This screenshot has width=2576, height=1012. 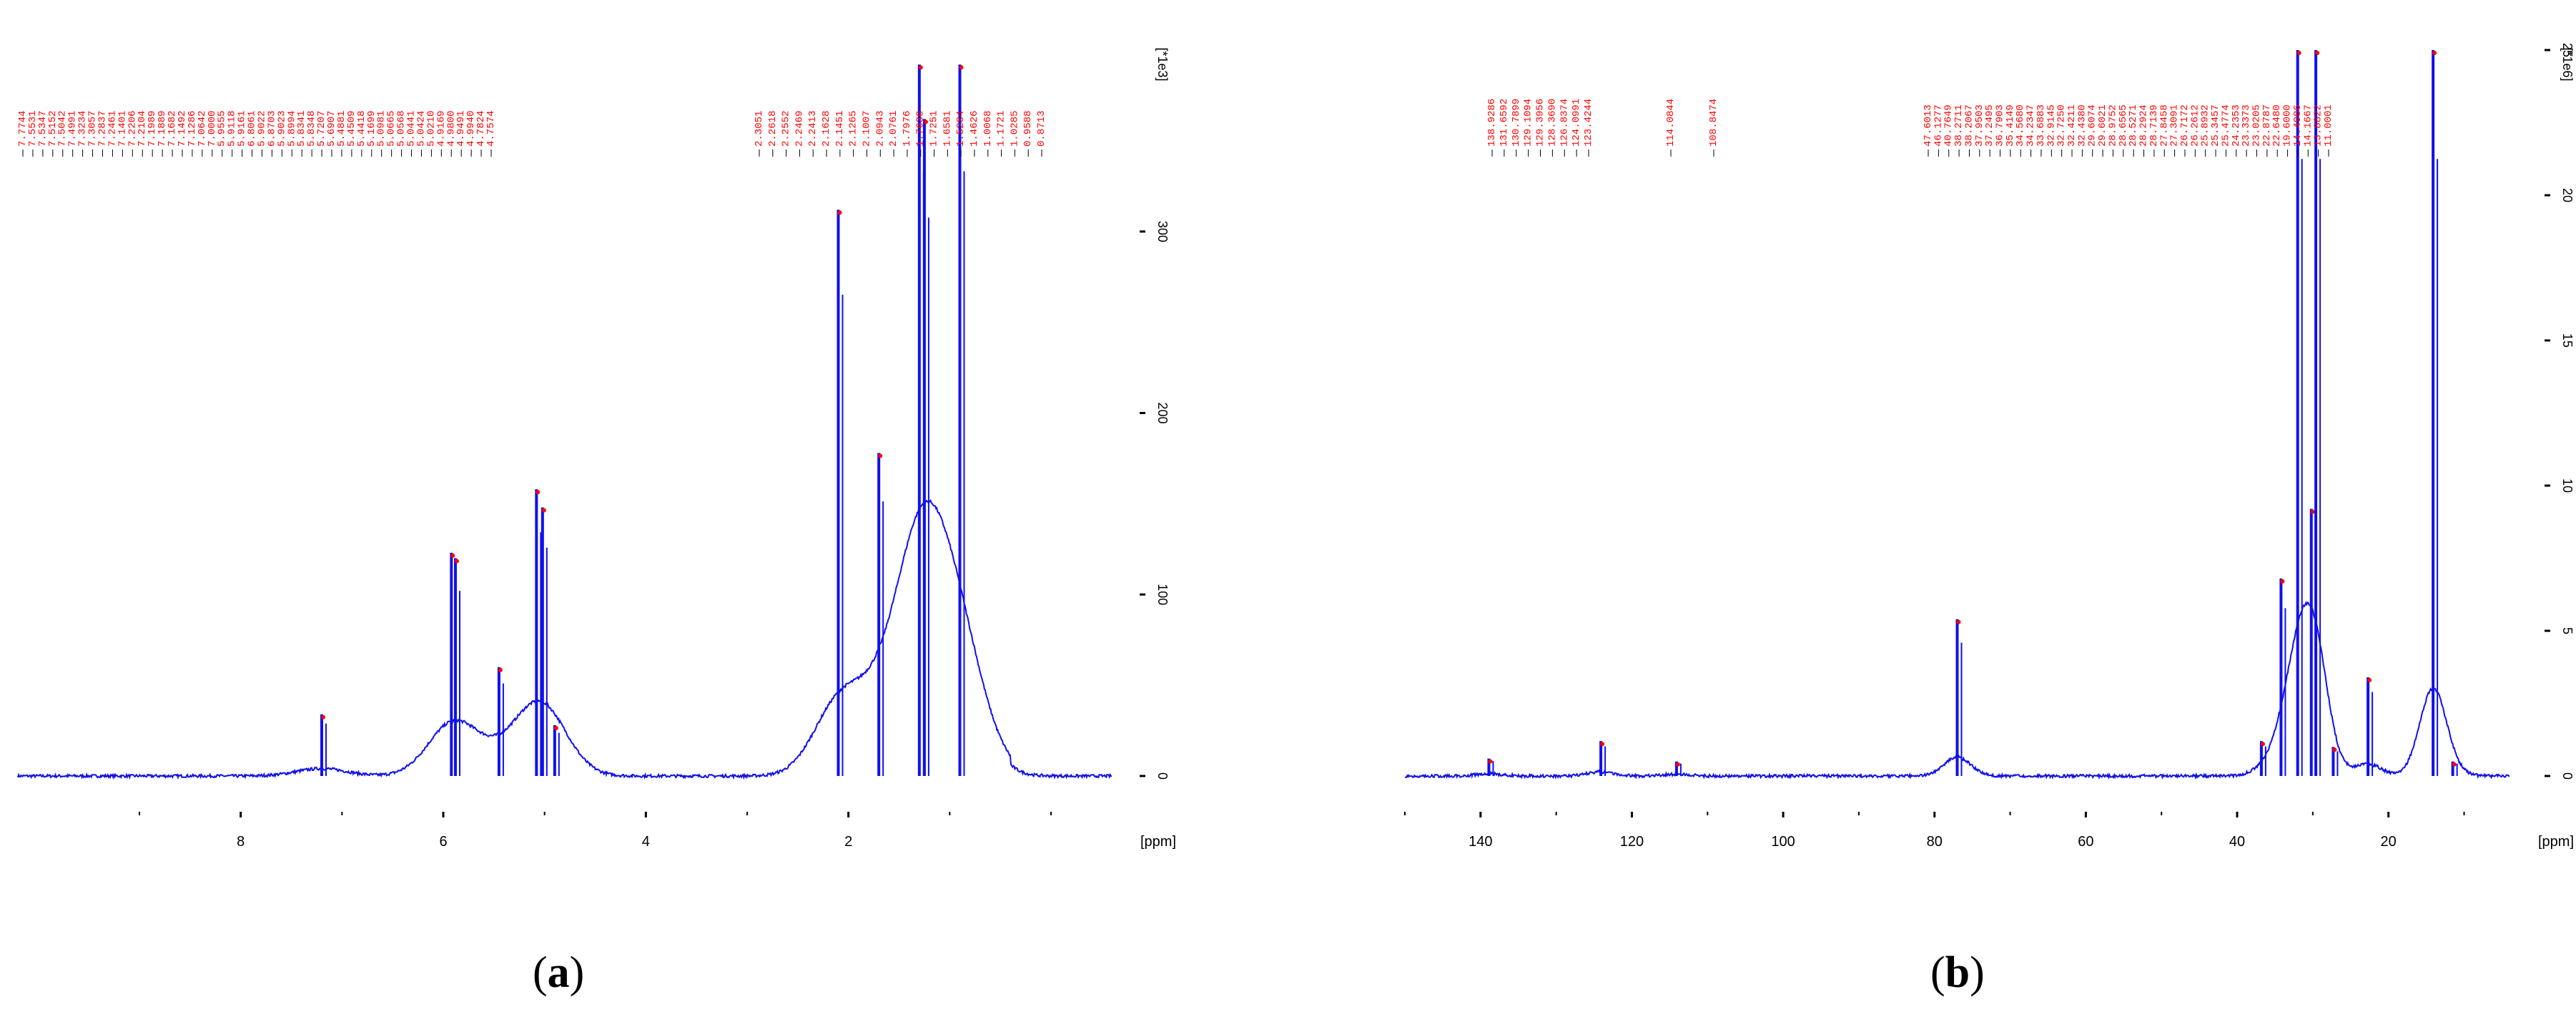 What do you see at coordinates (43, 129) in the screenshot?
I see `peak-label: 7.5347` at bounding box center [43, 129].